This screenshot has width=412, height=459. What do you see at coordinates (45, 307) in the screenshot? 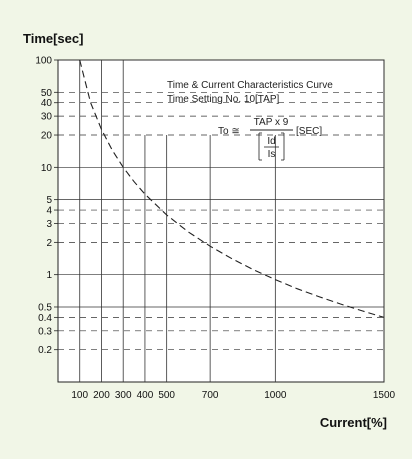
I see `y-tick-label: 0.5` at bounding box center [45, 307].